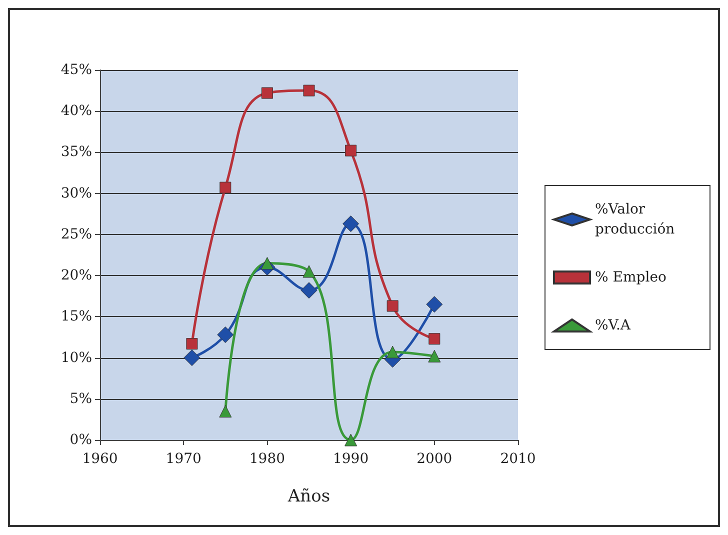 The image size is (728, 535). What do you see at coordinates (267, 459) in the screenshot?
I see `x-tick-label: 1980` at bounding box center [267, 459].